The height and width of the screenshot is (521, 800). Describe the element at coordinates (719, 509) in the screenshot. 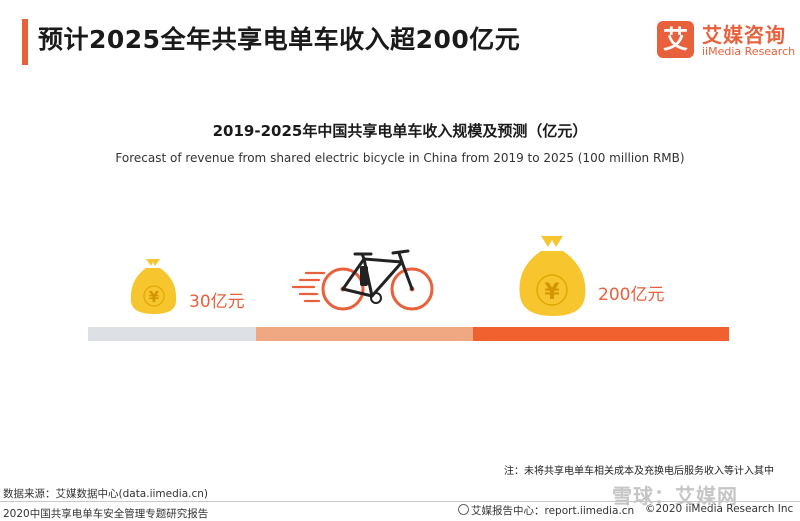

I see `copyright: ©2020 iiMedia Research Inc` at that location.